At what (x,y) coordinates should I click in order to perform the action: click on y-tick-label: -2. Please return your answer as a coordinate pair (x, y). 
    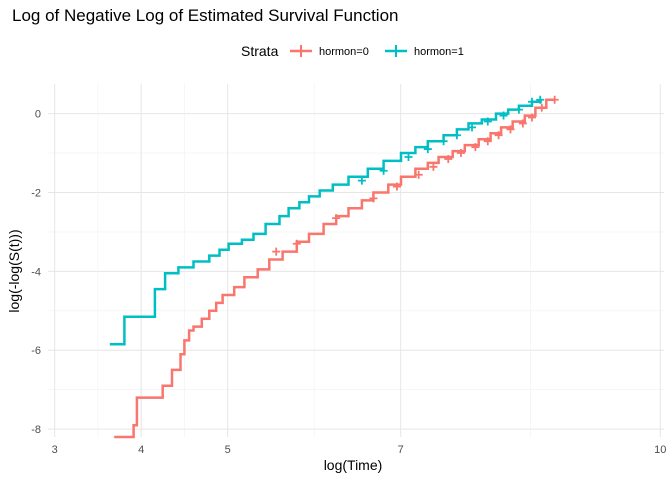
    Looking at the image, I should click on (36, 193).